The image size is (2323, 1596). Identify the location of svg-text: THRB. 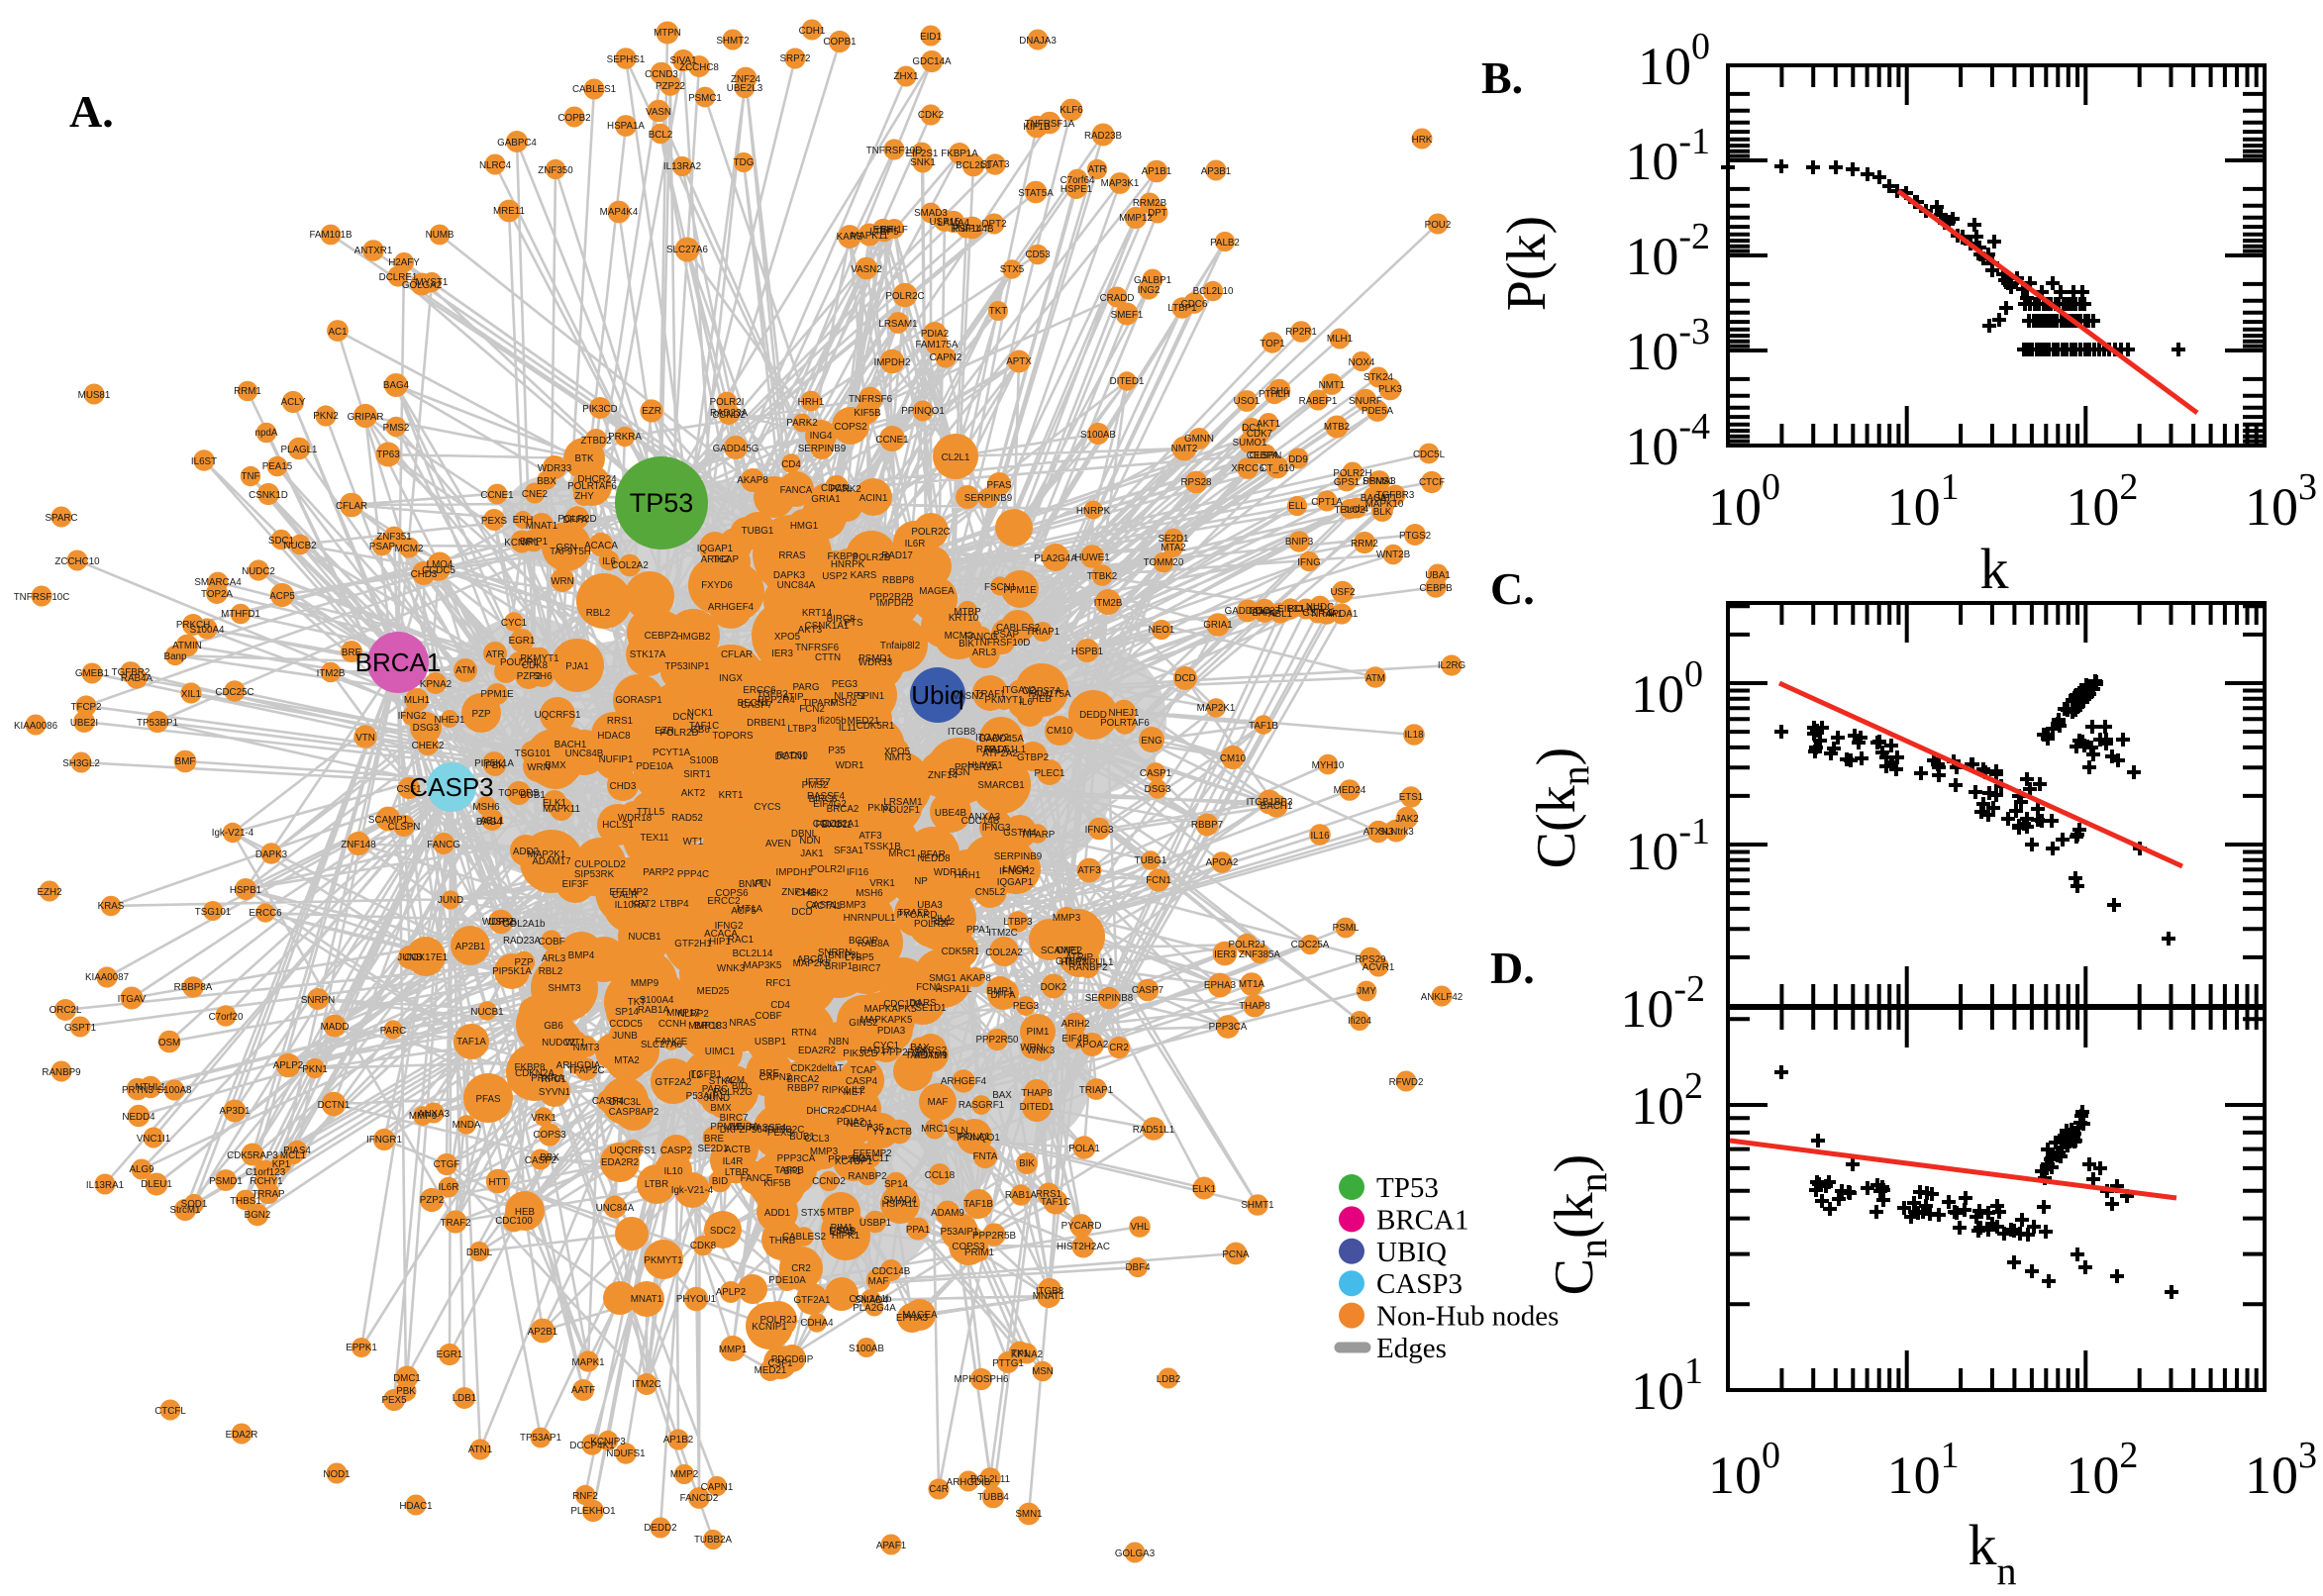
(782, 1242).